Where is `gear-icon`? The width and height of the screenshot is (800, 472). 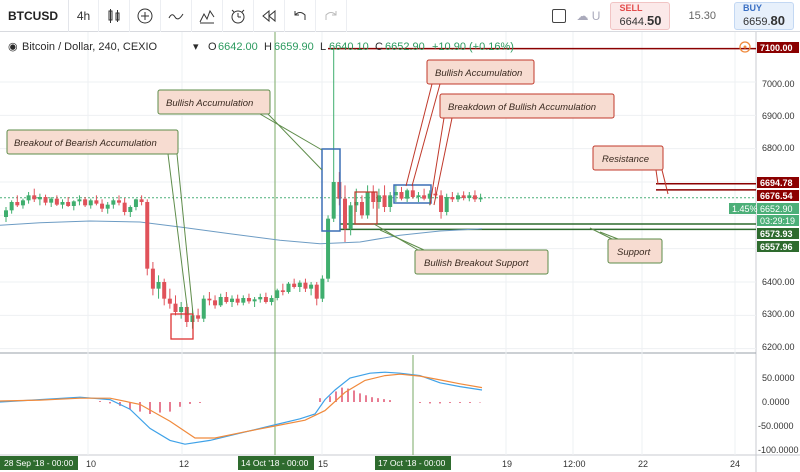
gear-icon is located at coordinates (745, 47).